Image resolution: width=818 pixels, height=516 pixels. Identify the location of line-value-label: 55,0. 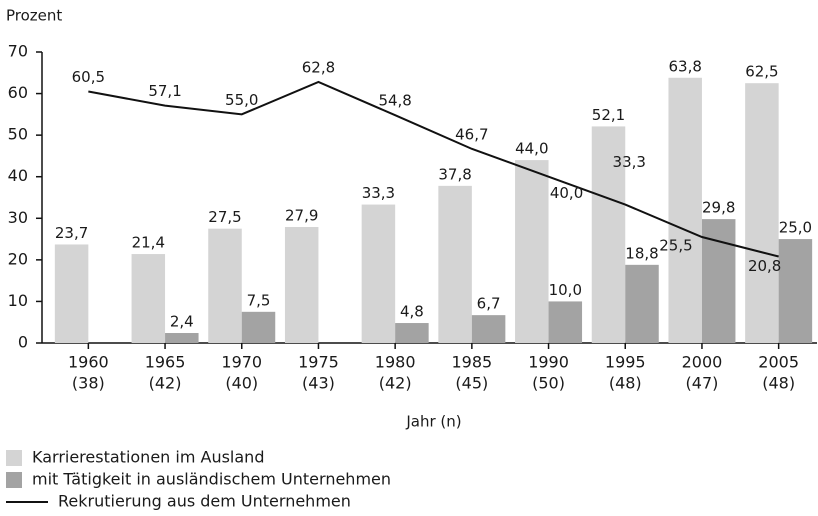
(241, 100).